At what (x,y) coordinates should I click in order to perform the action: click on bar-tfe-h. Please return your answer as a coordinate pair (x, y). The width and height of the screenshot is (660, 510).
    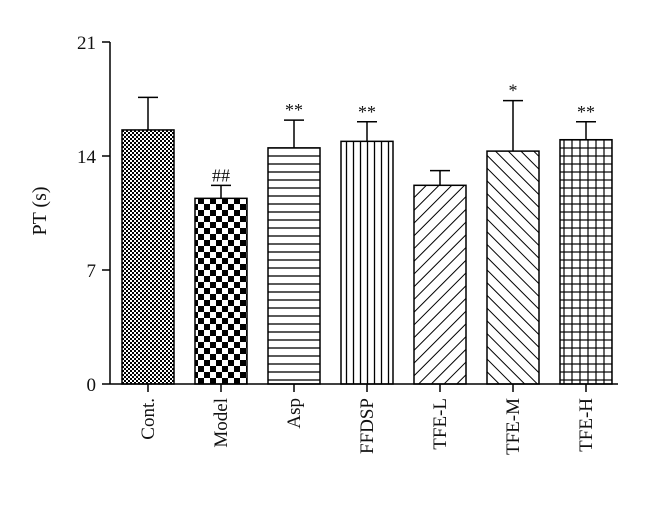
    Looking at the image, I should click on (586, 261).